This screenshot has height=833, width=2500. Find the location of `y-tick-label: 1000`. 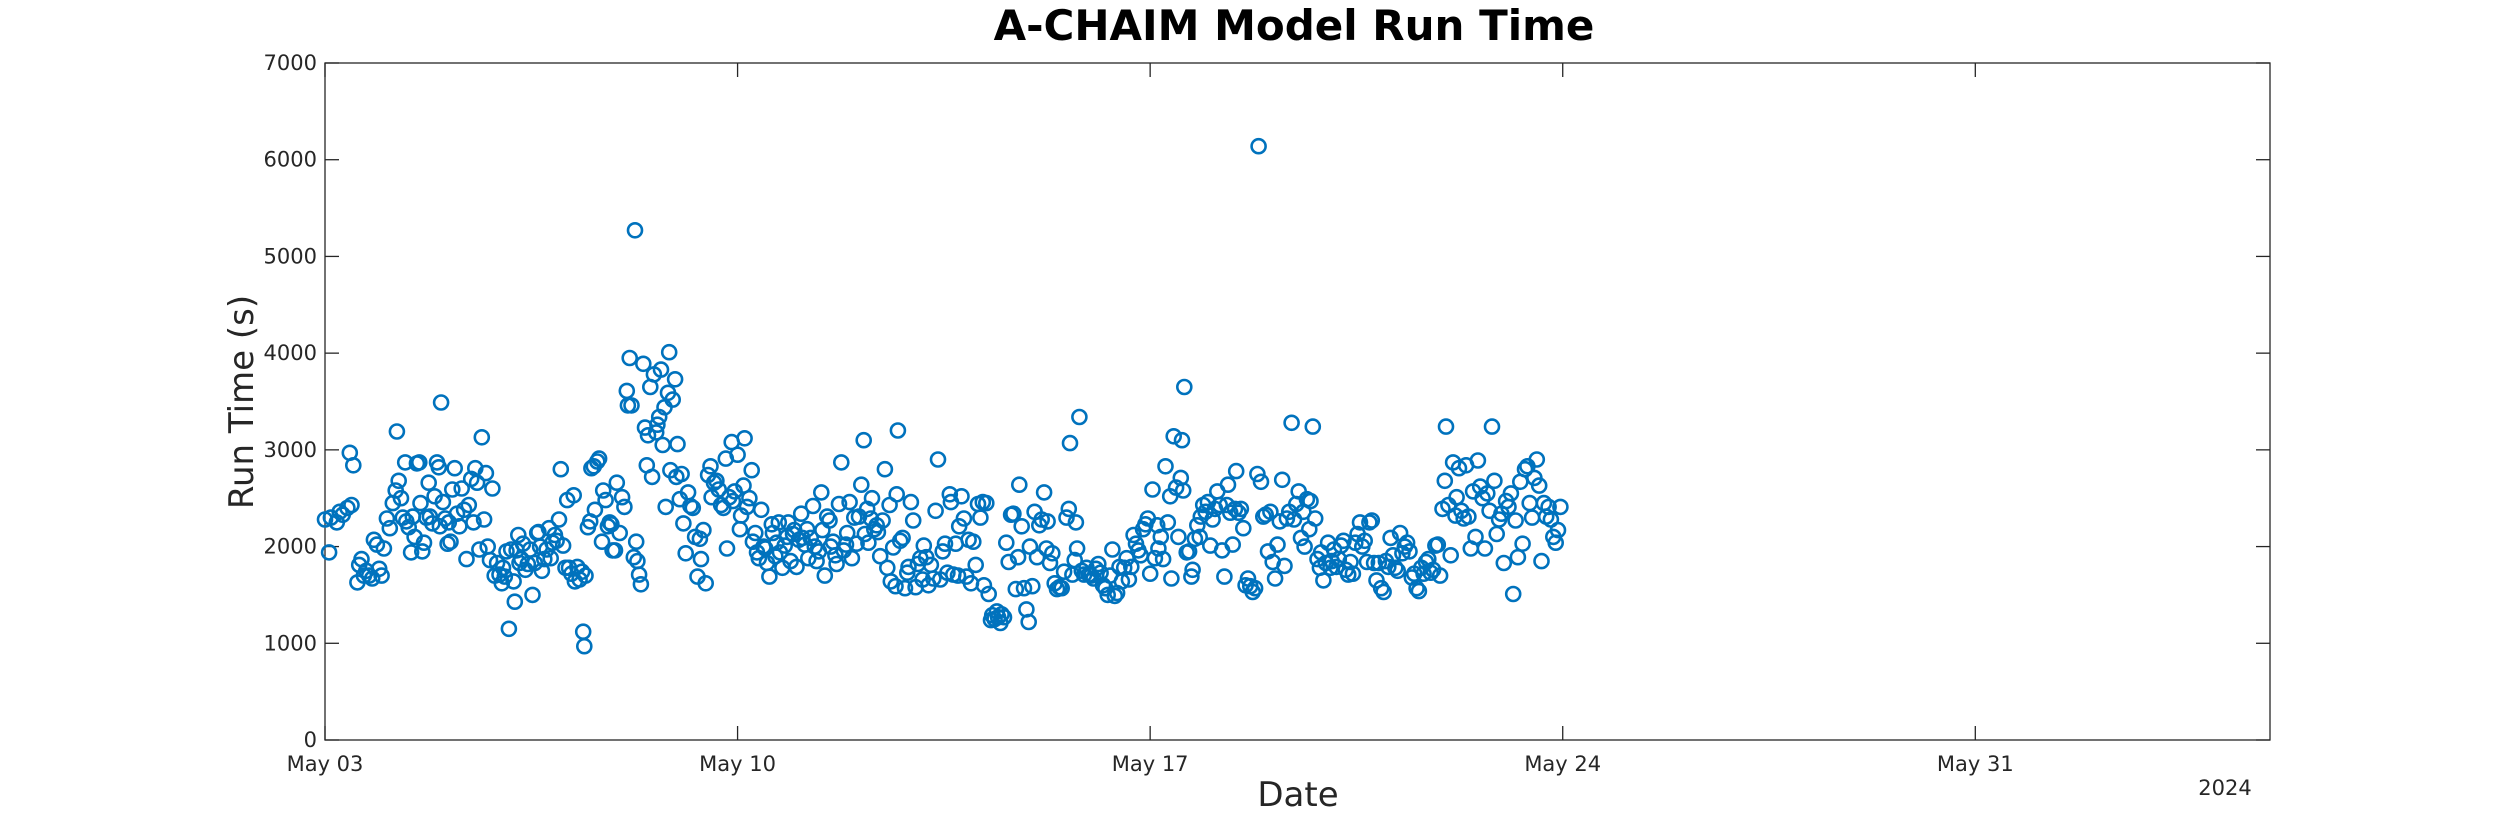

y-tick-label: 1000 is located at coordinates (290, 643).